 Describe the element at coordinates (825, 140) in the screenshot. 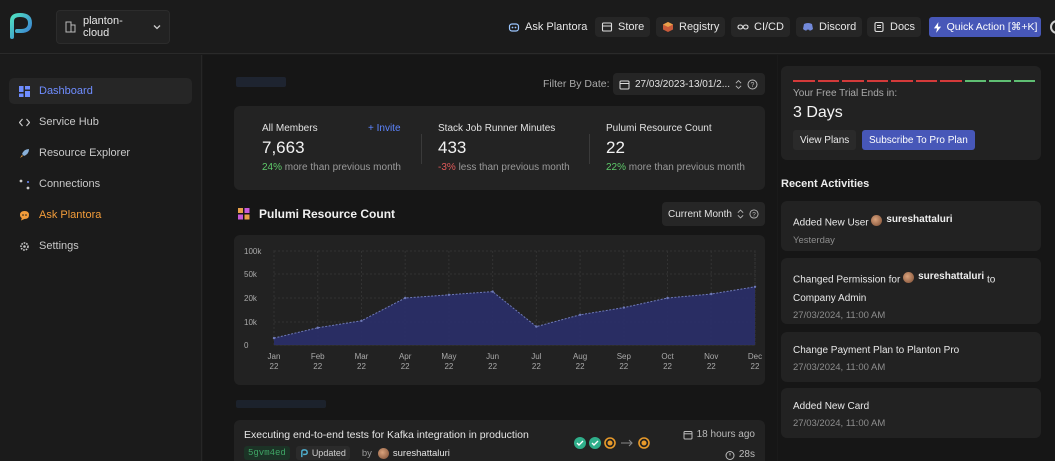

I see `view-plans-button: View Plans` at that location.